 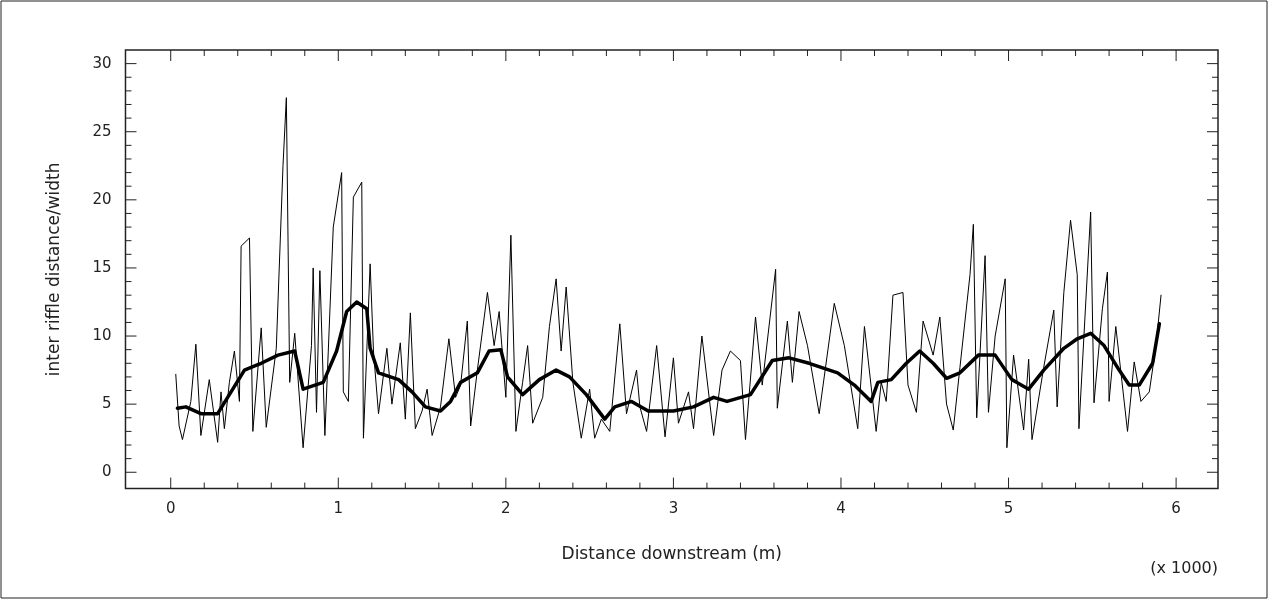 What do you see at coordinates (102, 130) in the screenshot?
I see `y-tick-label: 25` at bounding box center [102, 130].